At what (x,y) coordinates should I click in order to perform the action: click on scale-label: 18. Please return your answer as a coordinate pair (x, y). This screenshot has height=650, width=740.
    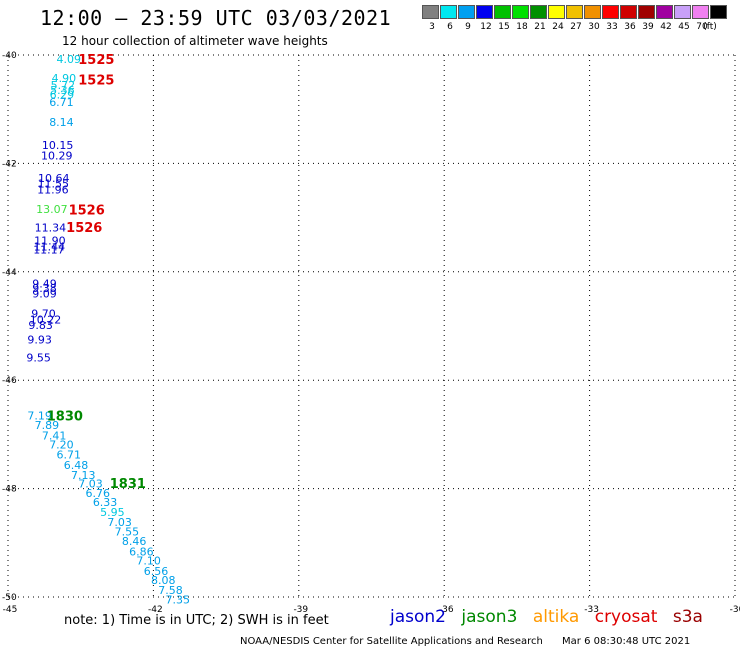
    Looking at the image, I should click on (522, 27).